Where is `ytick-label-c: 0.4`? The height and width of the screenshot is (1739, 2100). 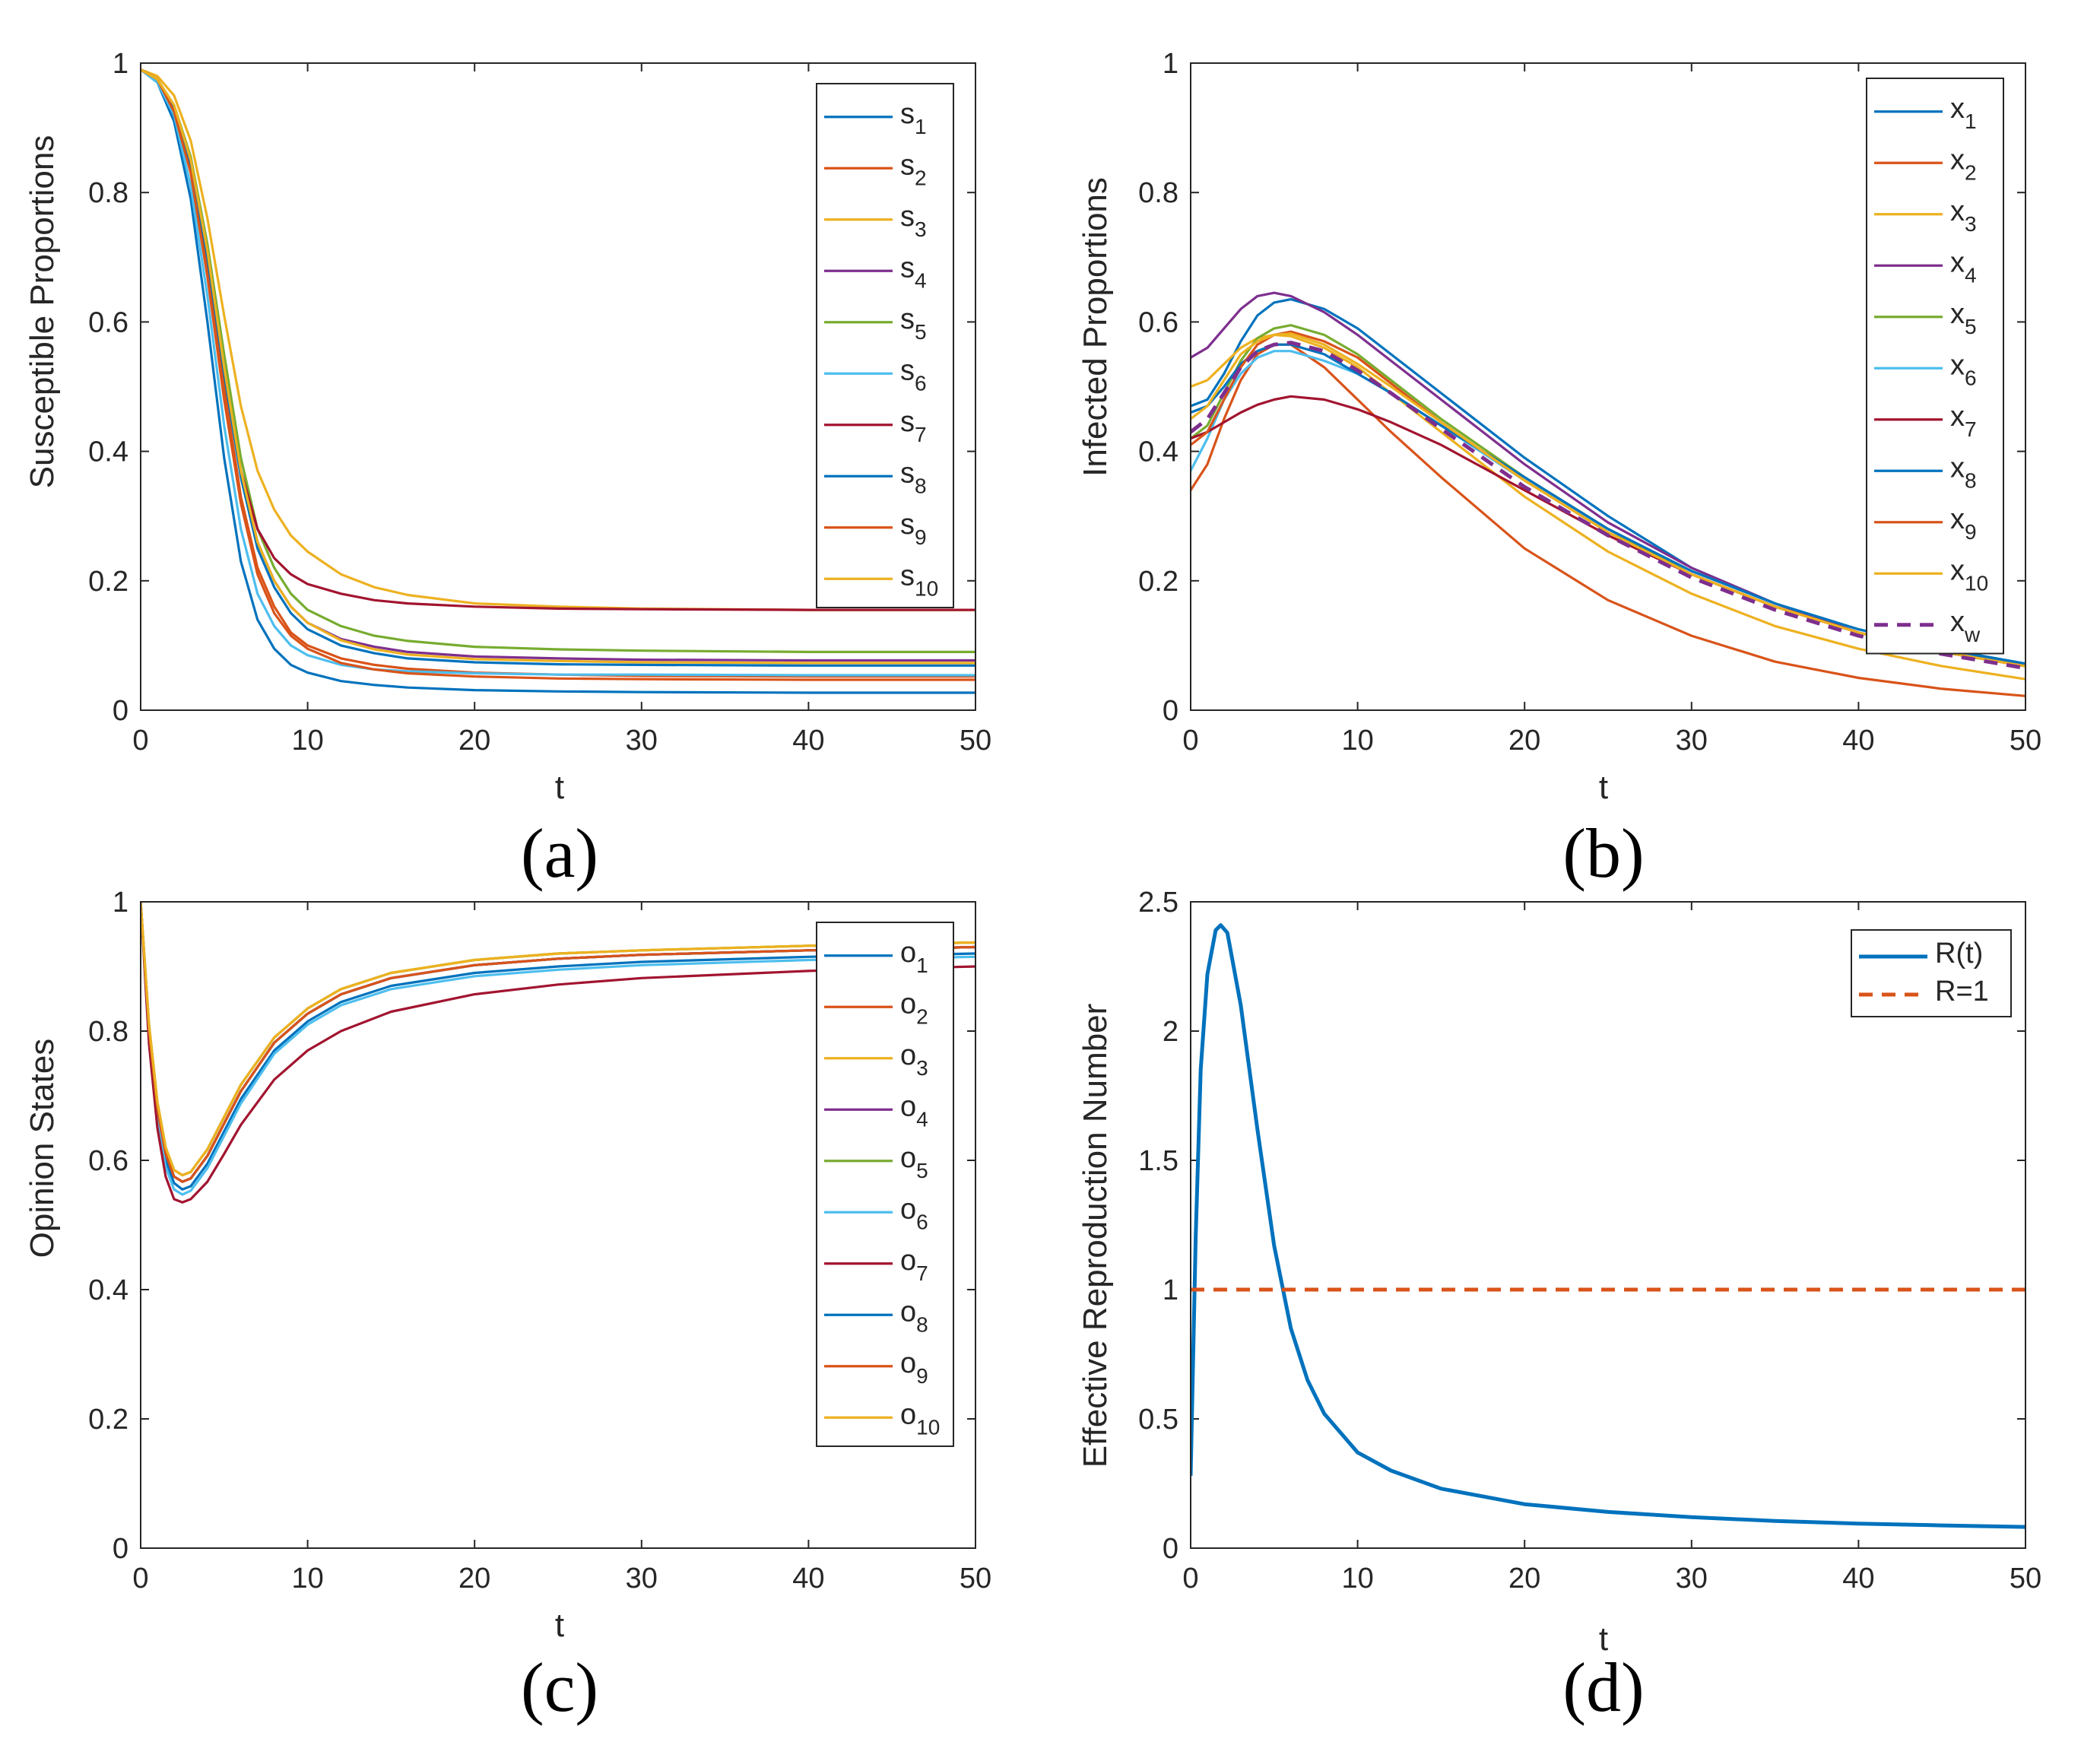
ytick-label-c: 0.4 is located at coordinates (108, 1290).